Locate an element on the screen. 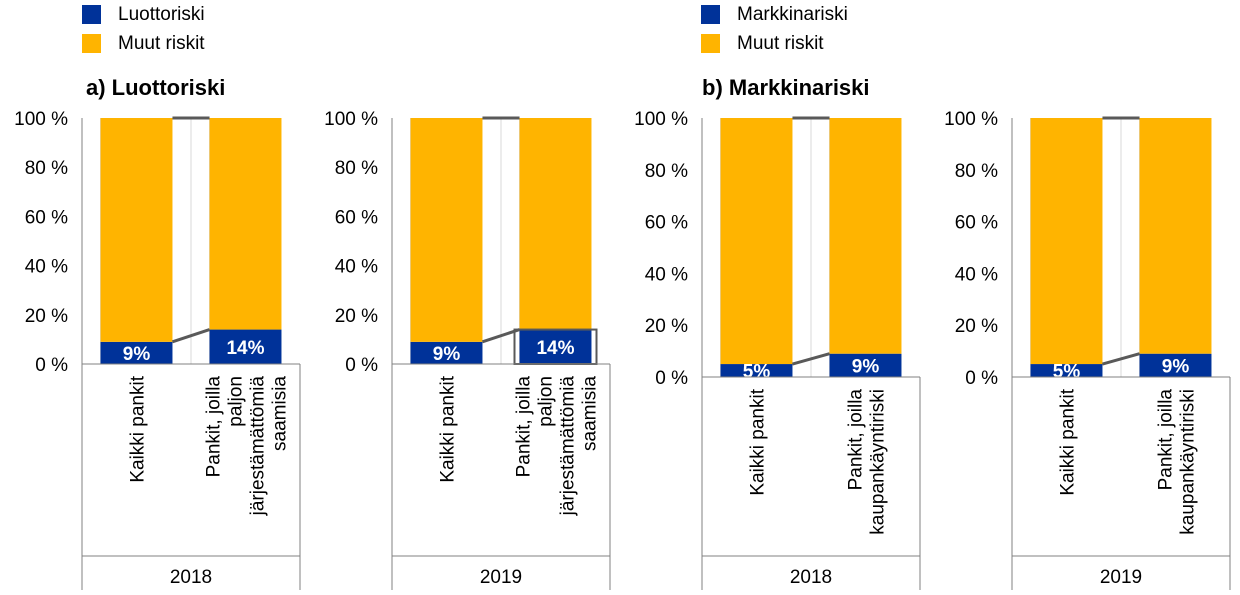 The image size is (1240, 595). panel-title-b: b) Markkinariski is located at coordinates (786, 87).